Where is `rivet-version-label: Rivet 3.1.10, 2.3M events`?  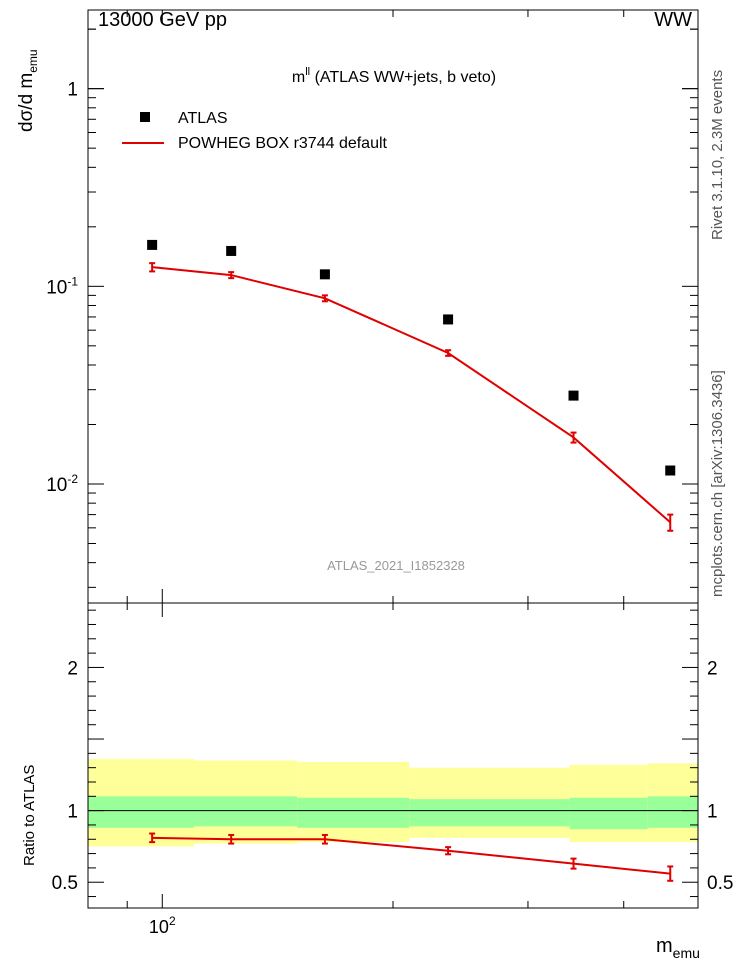
rivet-version-label: Rivet 3.1.10, 2.3M events is located at coordinates (717, 155).